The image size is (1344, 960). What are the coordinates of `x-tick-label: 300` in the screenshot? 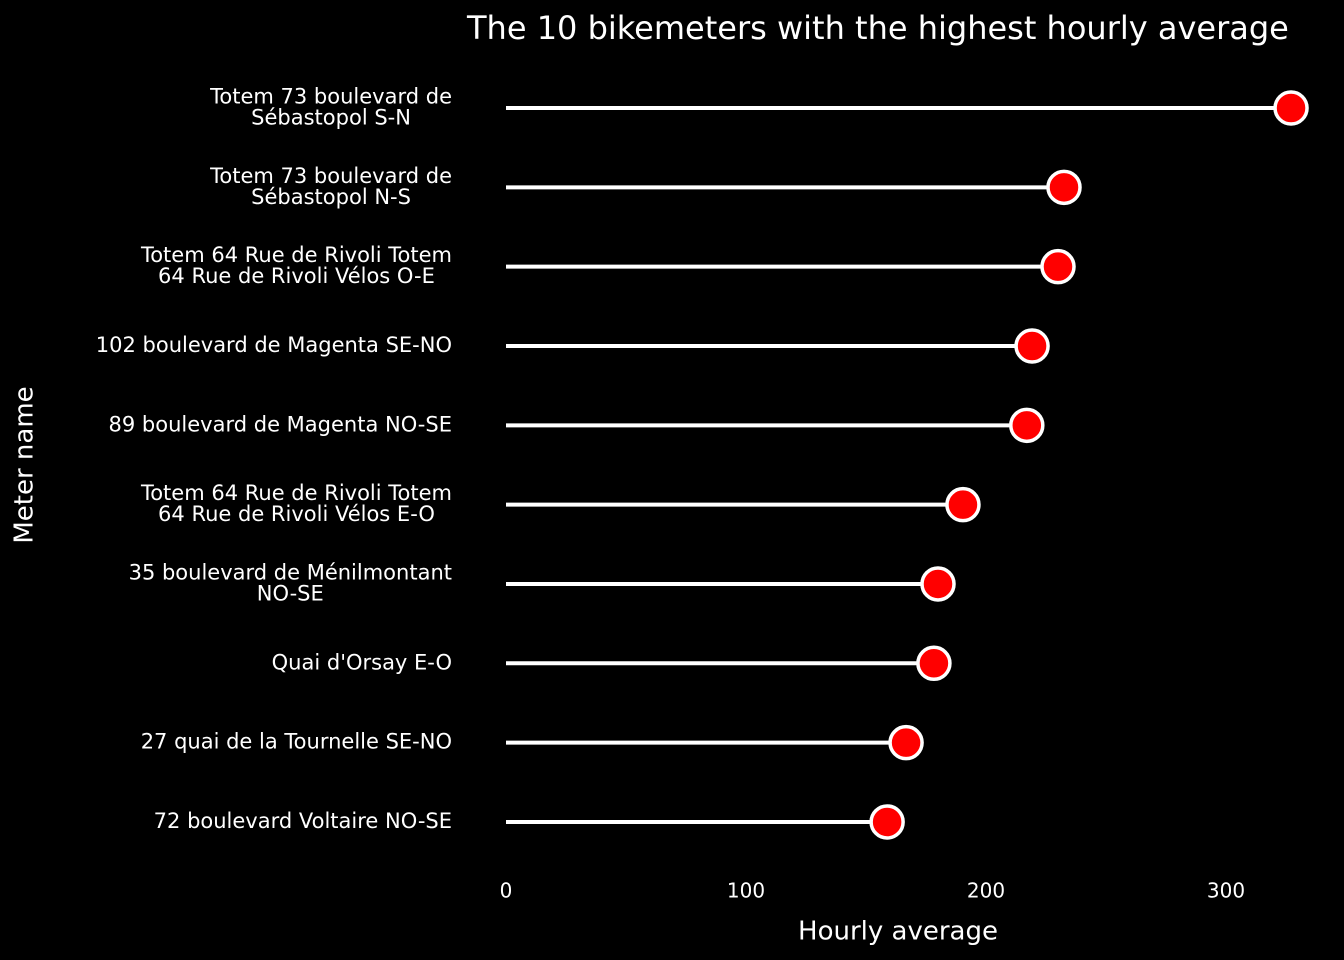 It's located at (1226, 891).